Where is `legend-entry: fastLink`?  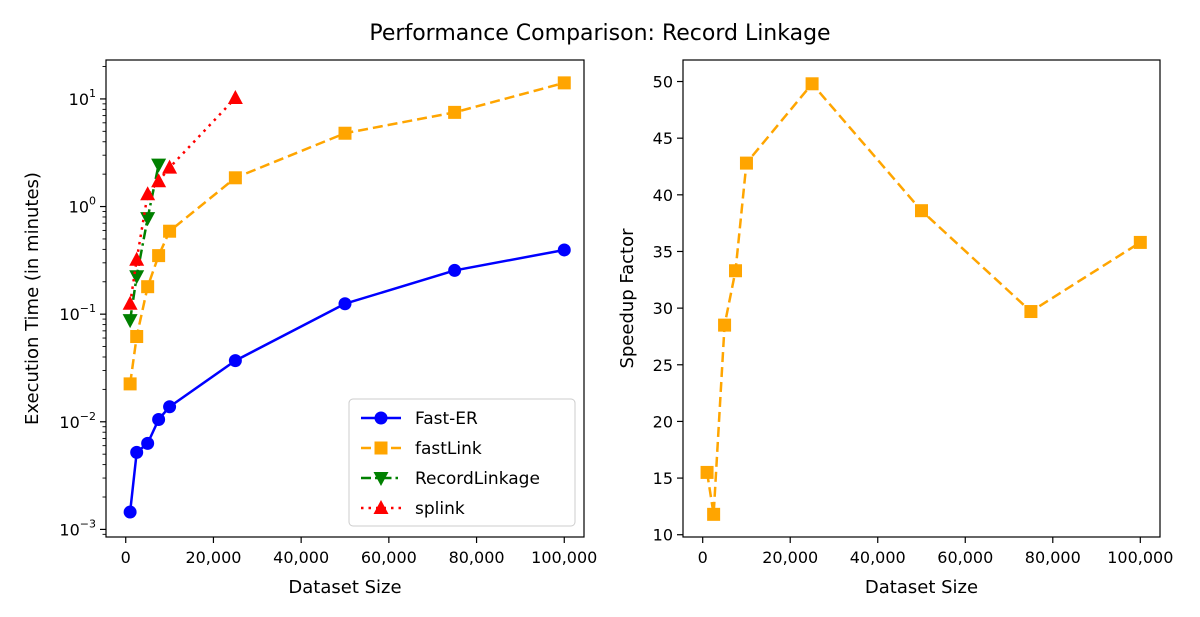 legend-entry: fastLink is located at coordinates (421, 449).